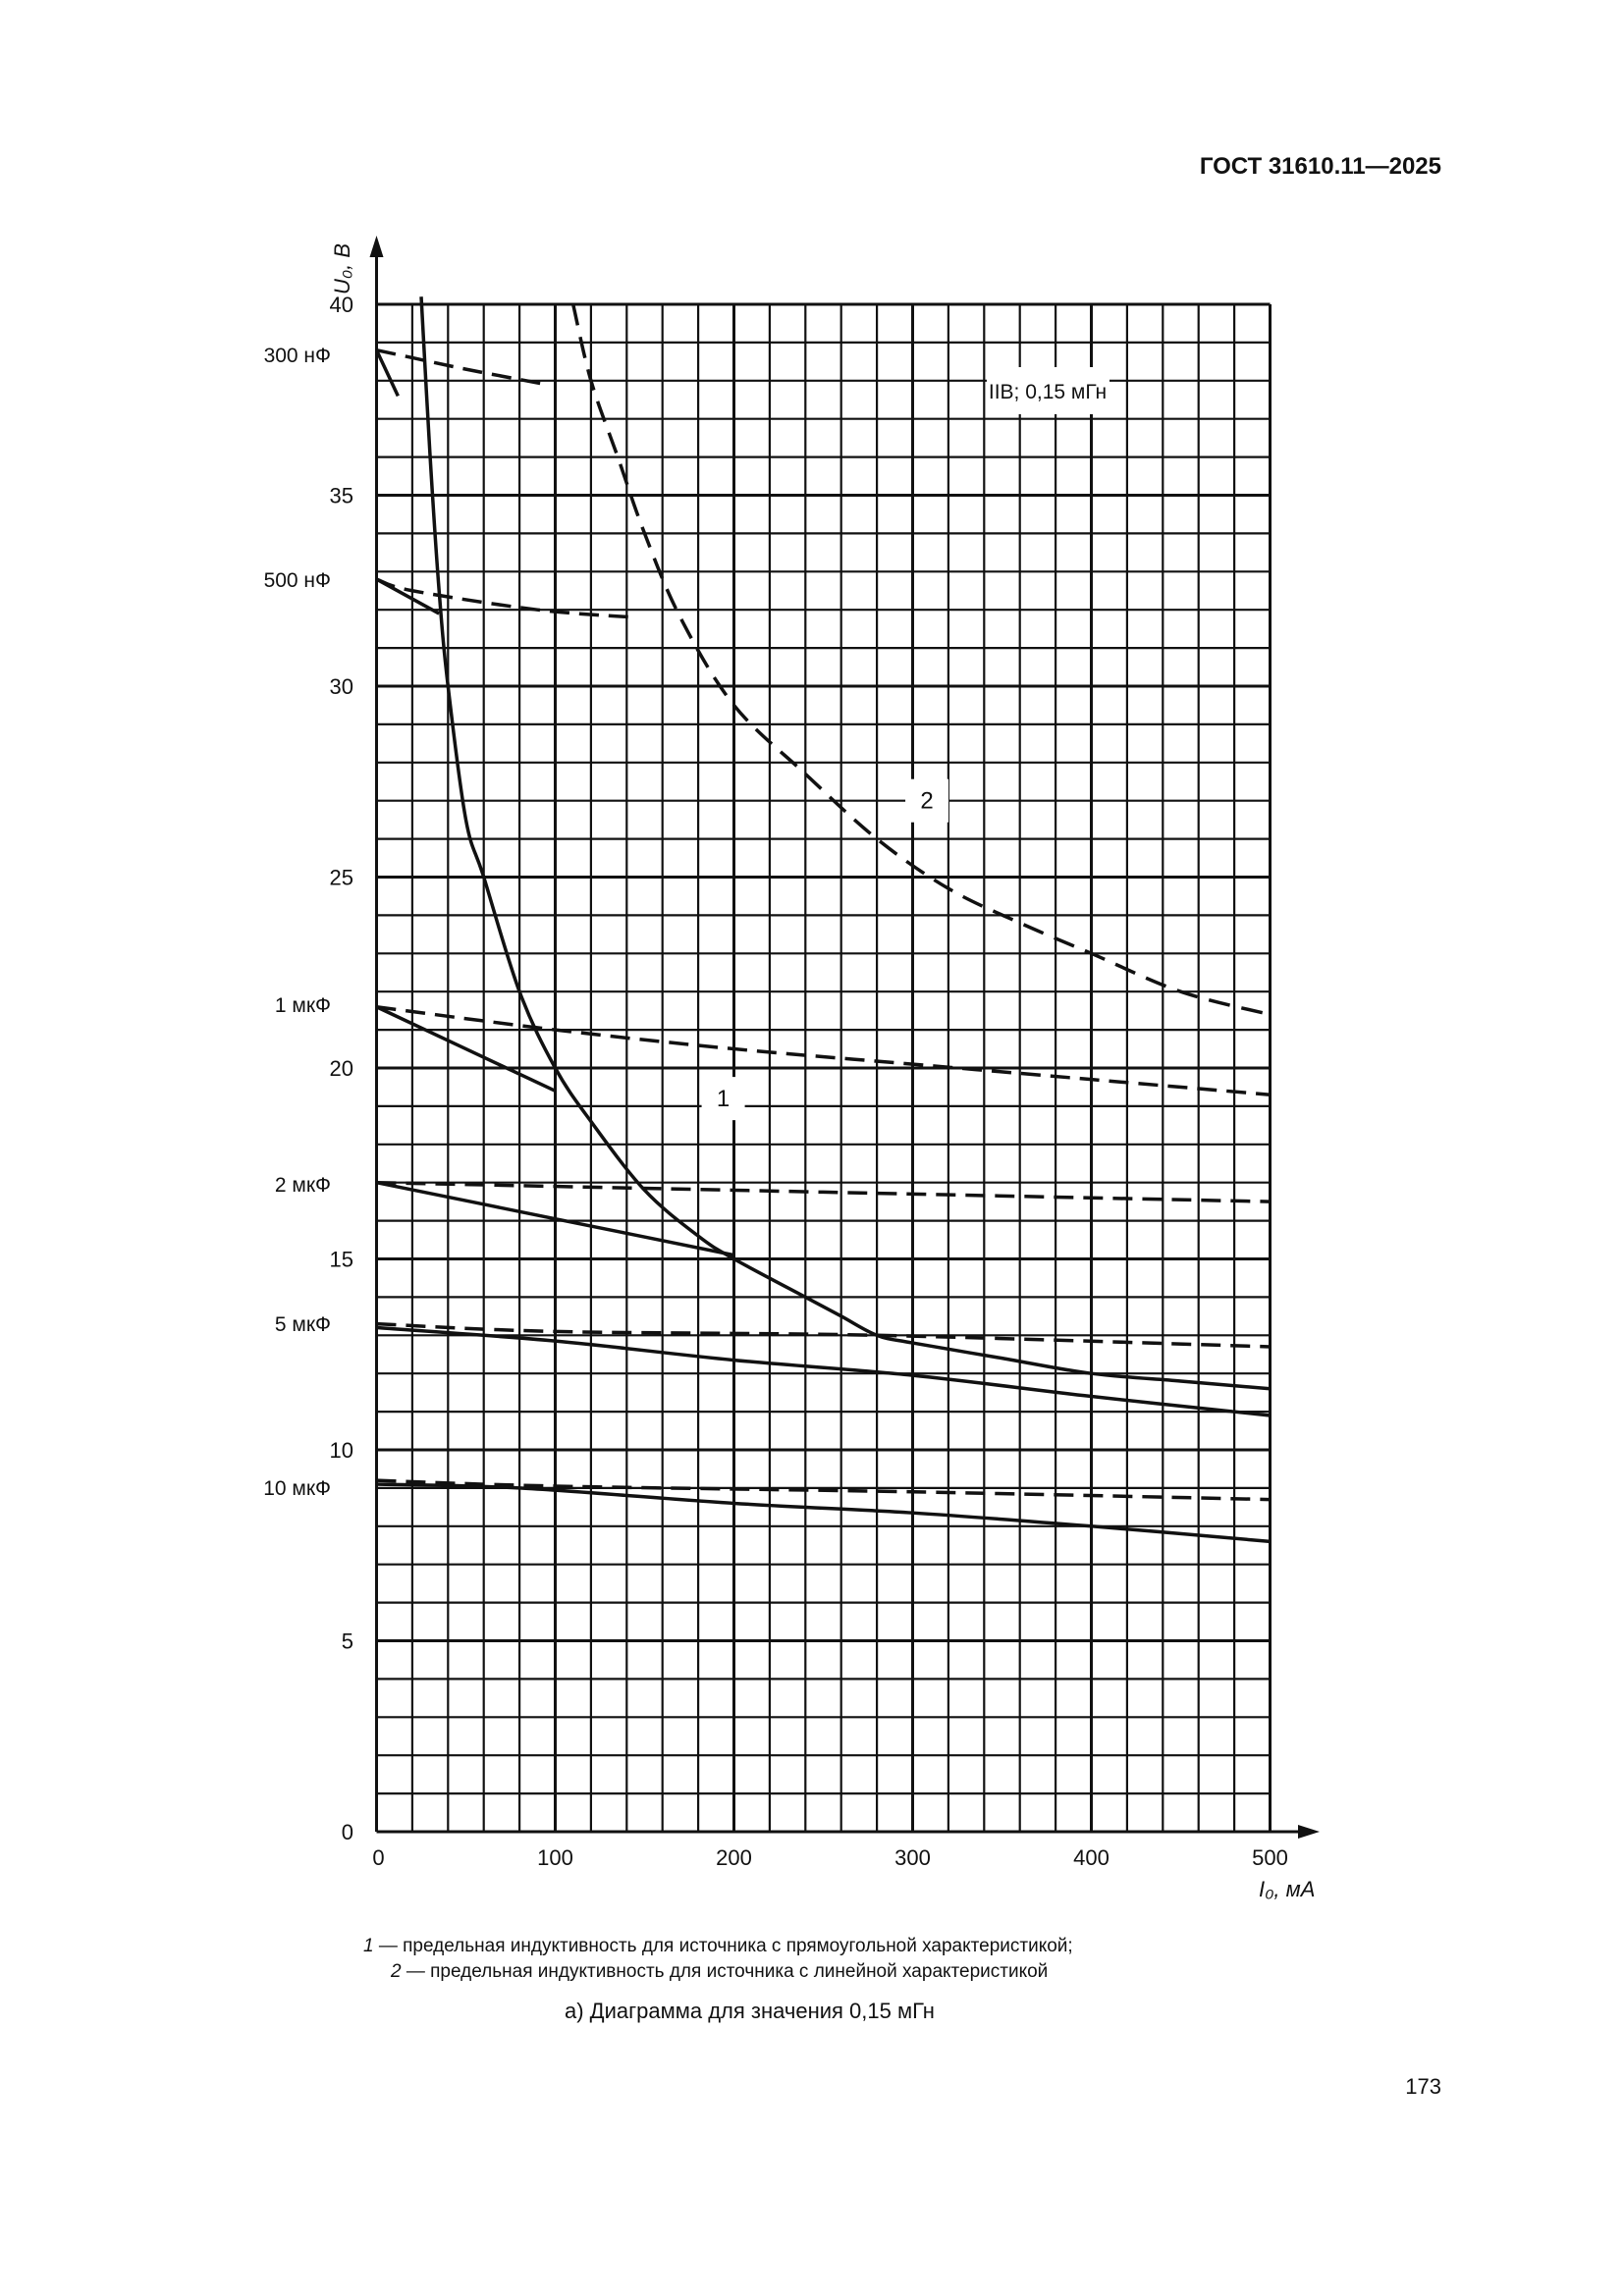  Describe the element at coordinates (750, 2011) in the screenshot. I see `figure-caption: а) Диаграмма для значения 0,15 мГн` at that location.